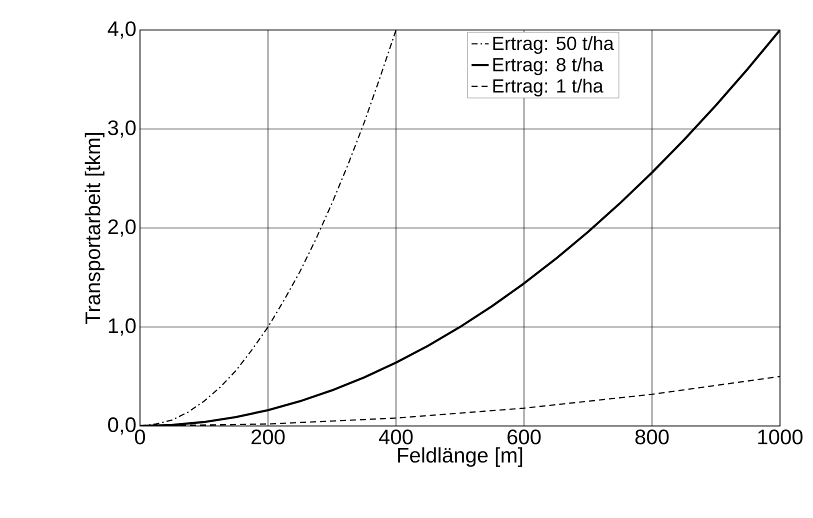 The image size is (813, 518). I want to click on legend-label: Ertrag: 8 t/ha, so click(548, 66).